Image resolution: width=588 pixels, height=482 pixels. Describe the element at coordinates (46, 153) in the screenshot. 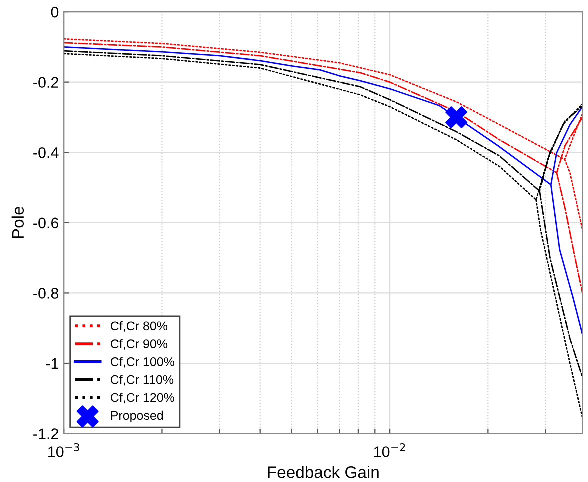

I see `y-tick-label: -0.4` at that location.